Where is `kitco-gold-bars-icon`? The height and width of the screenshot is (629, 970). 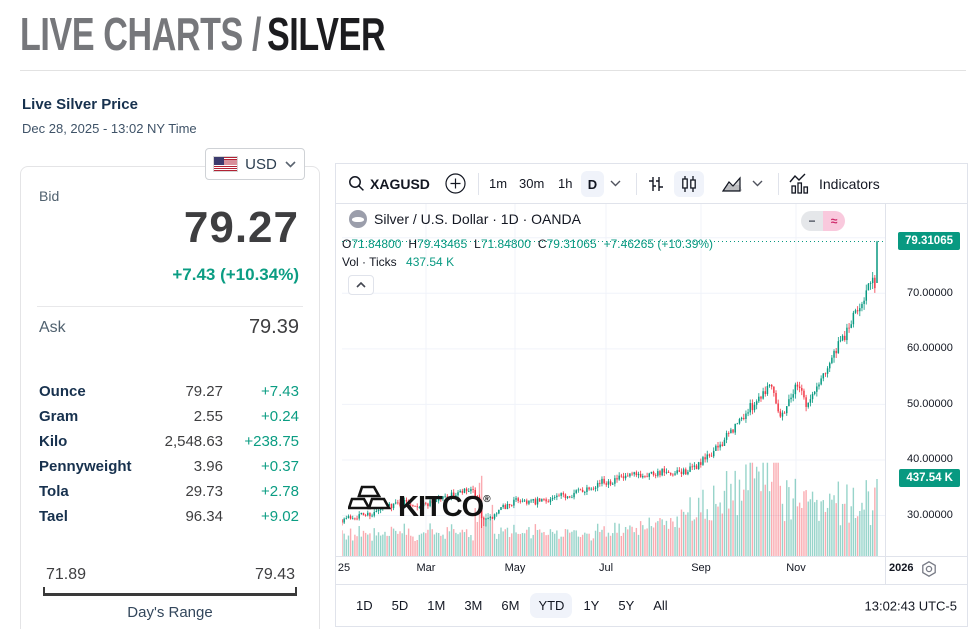 kitco-gold-bars-icon is located at coordinates (370, 497).